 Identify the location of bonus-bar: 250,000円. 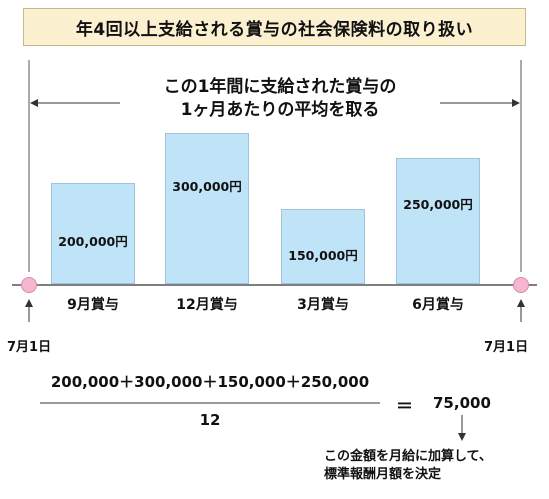
(438, 221).